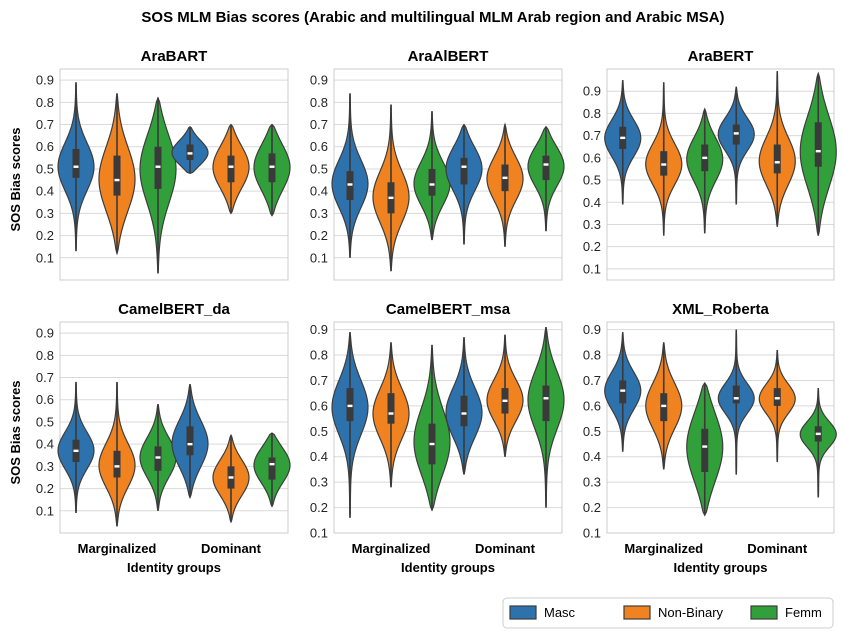 The image size is (843, 637). What do you see at coordinates (448, 56) in the screenshot?
I see `panel-title: AraAlBERT` at bounding box center [448, 56].